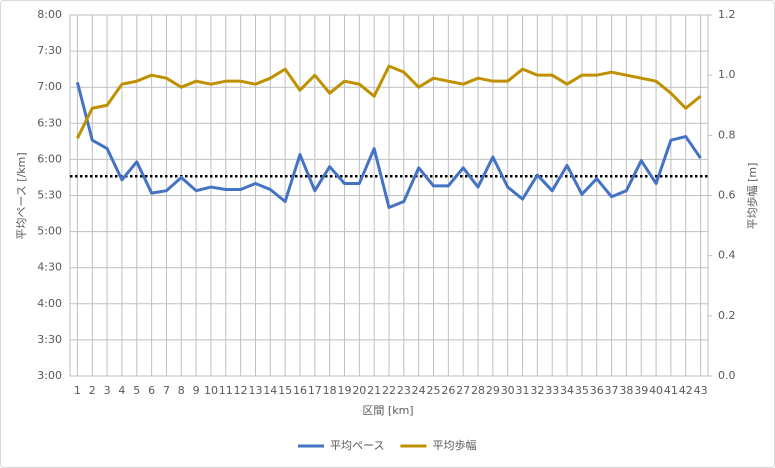 The width and height of the screenshot is (775, 468). Describe the element at coordinates (597, 390) in the screenshot. I see `x-tick-label: 36` at that location.